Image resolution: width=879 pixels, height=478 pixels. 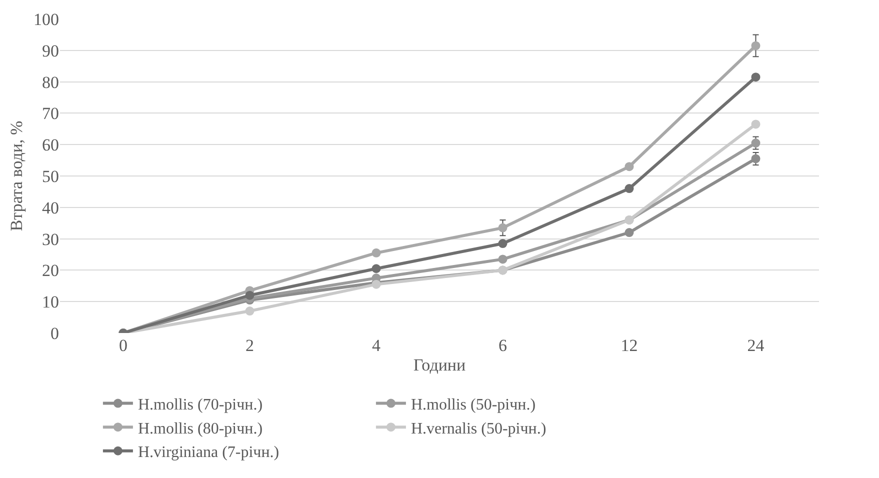 I want to click on legend-label: H.vernalis (50-річн.), so click(x=478, y=429).